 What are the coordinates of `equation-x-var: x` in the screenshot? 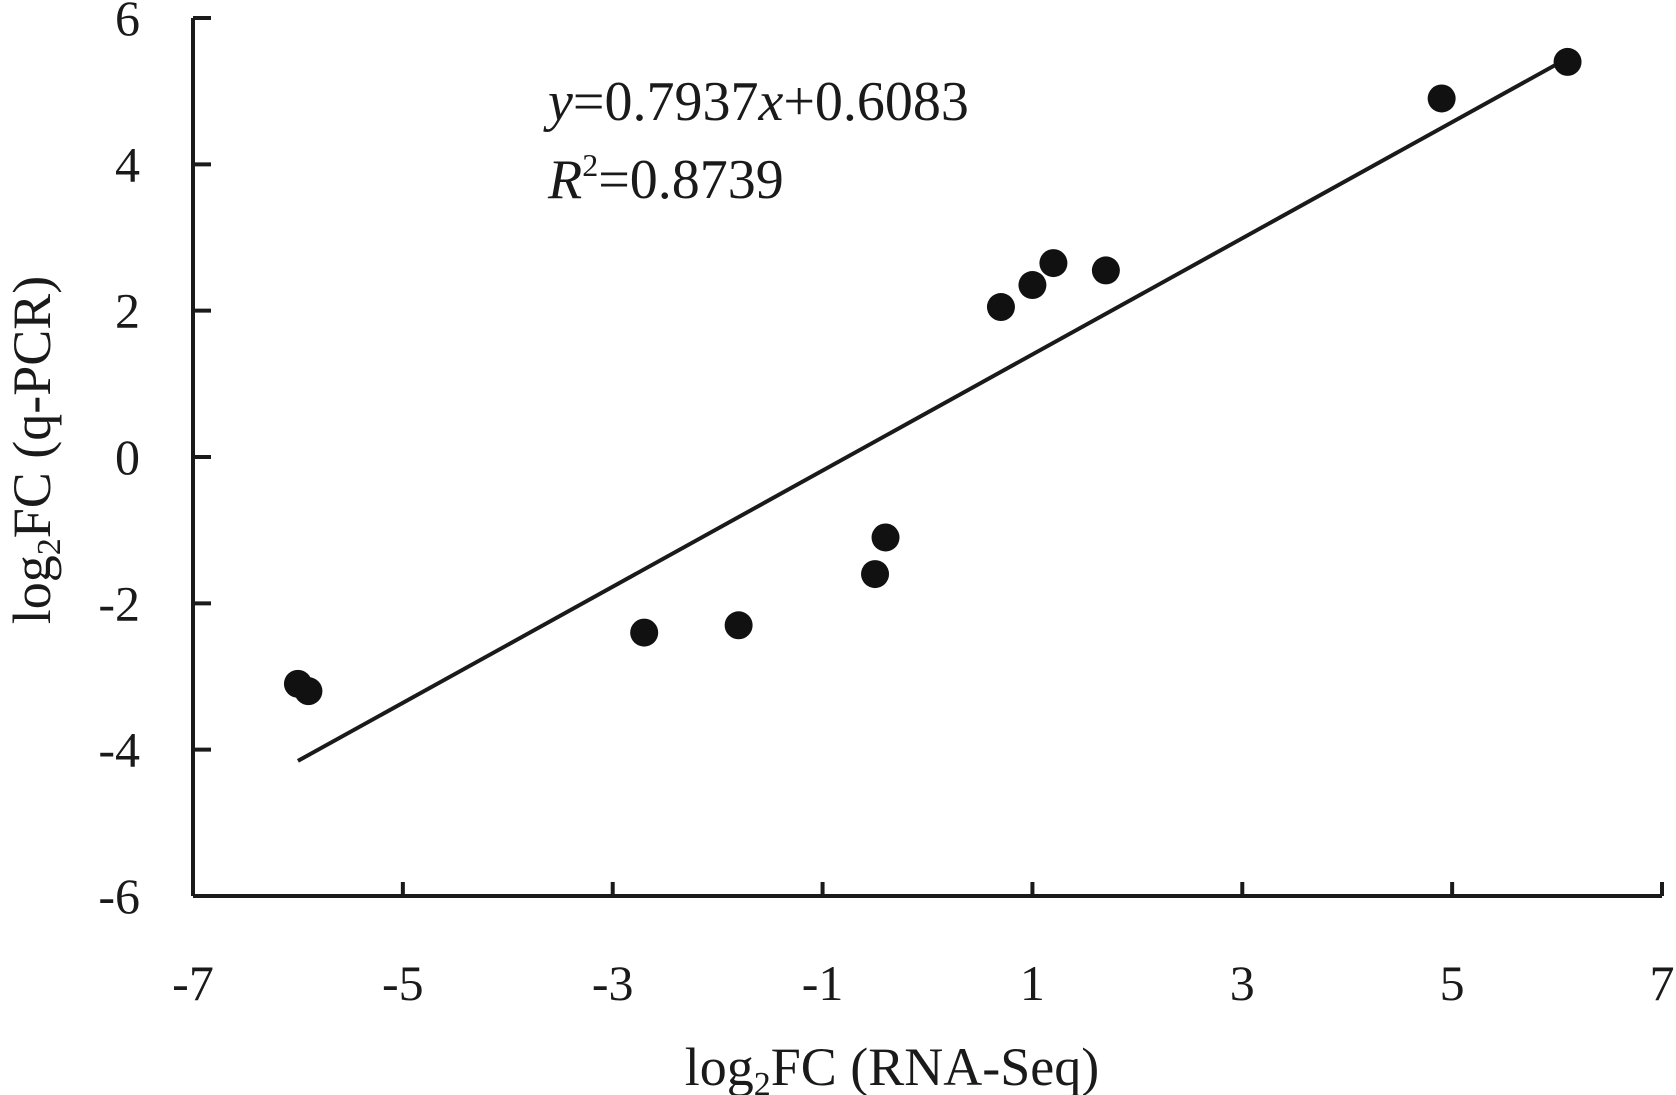 It's located at (770, 102).